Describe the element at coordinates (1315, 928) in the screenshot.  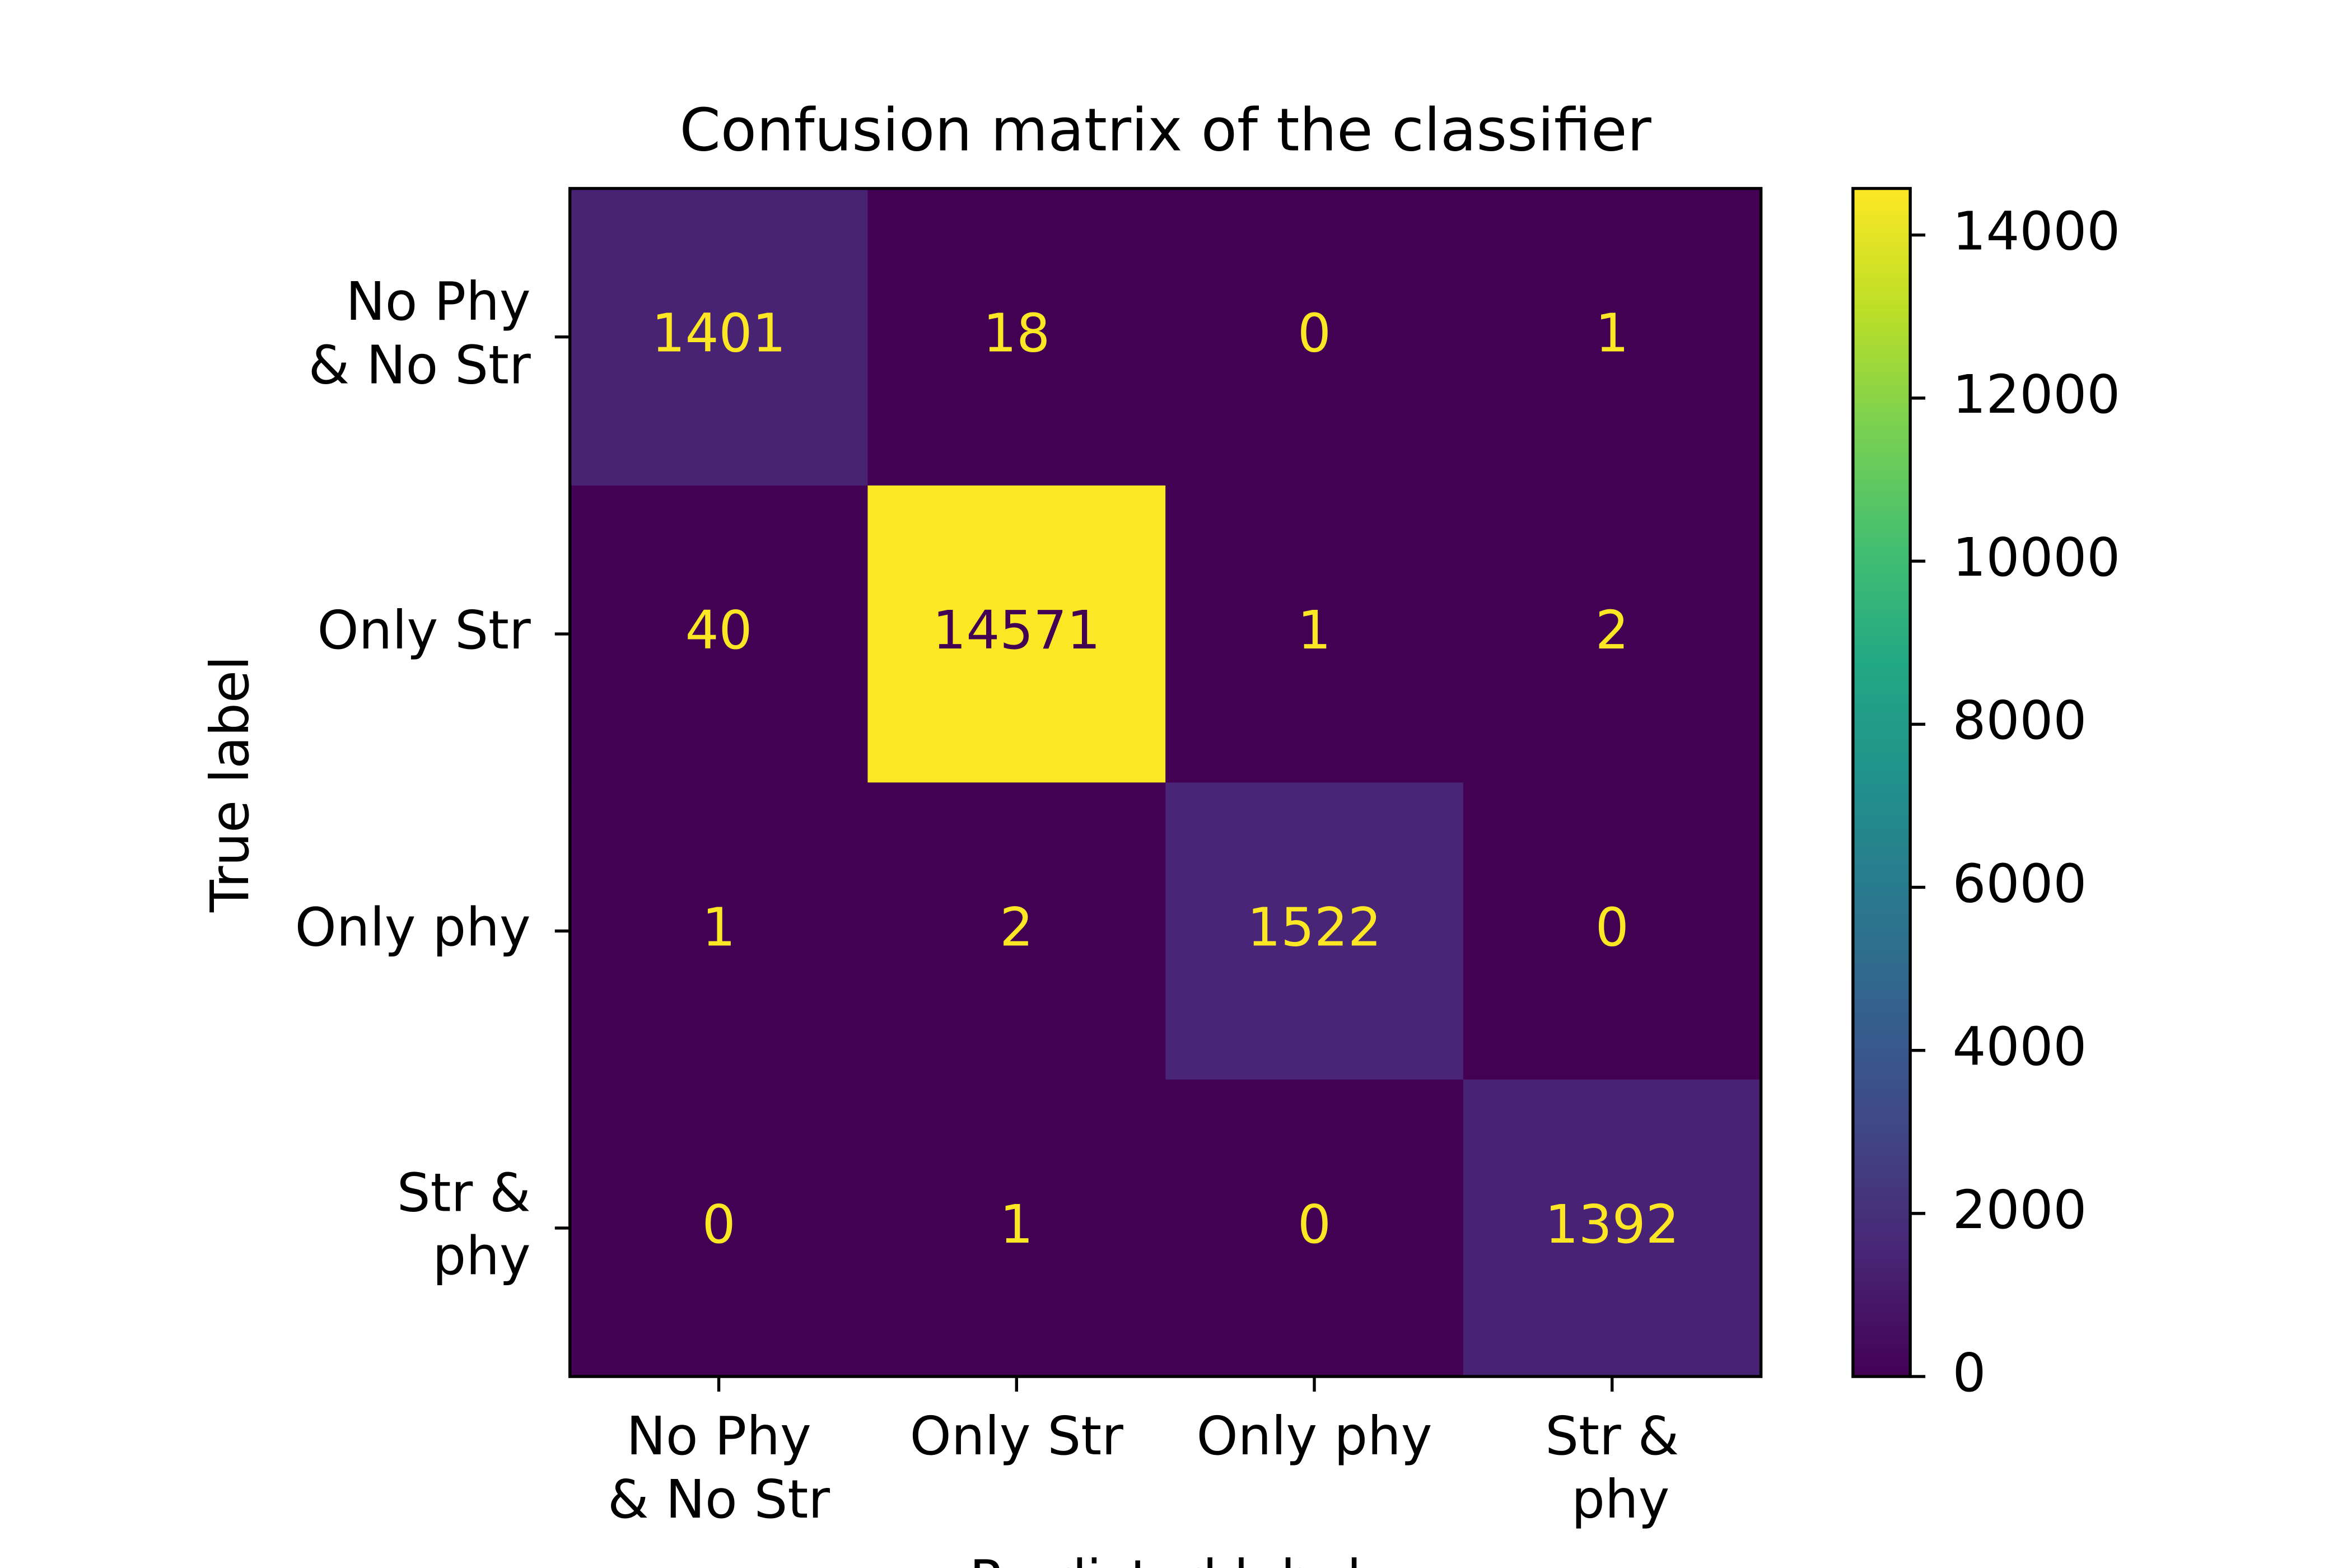
I see `cell-label: 1522` at that location.